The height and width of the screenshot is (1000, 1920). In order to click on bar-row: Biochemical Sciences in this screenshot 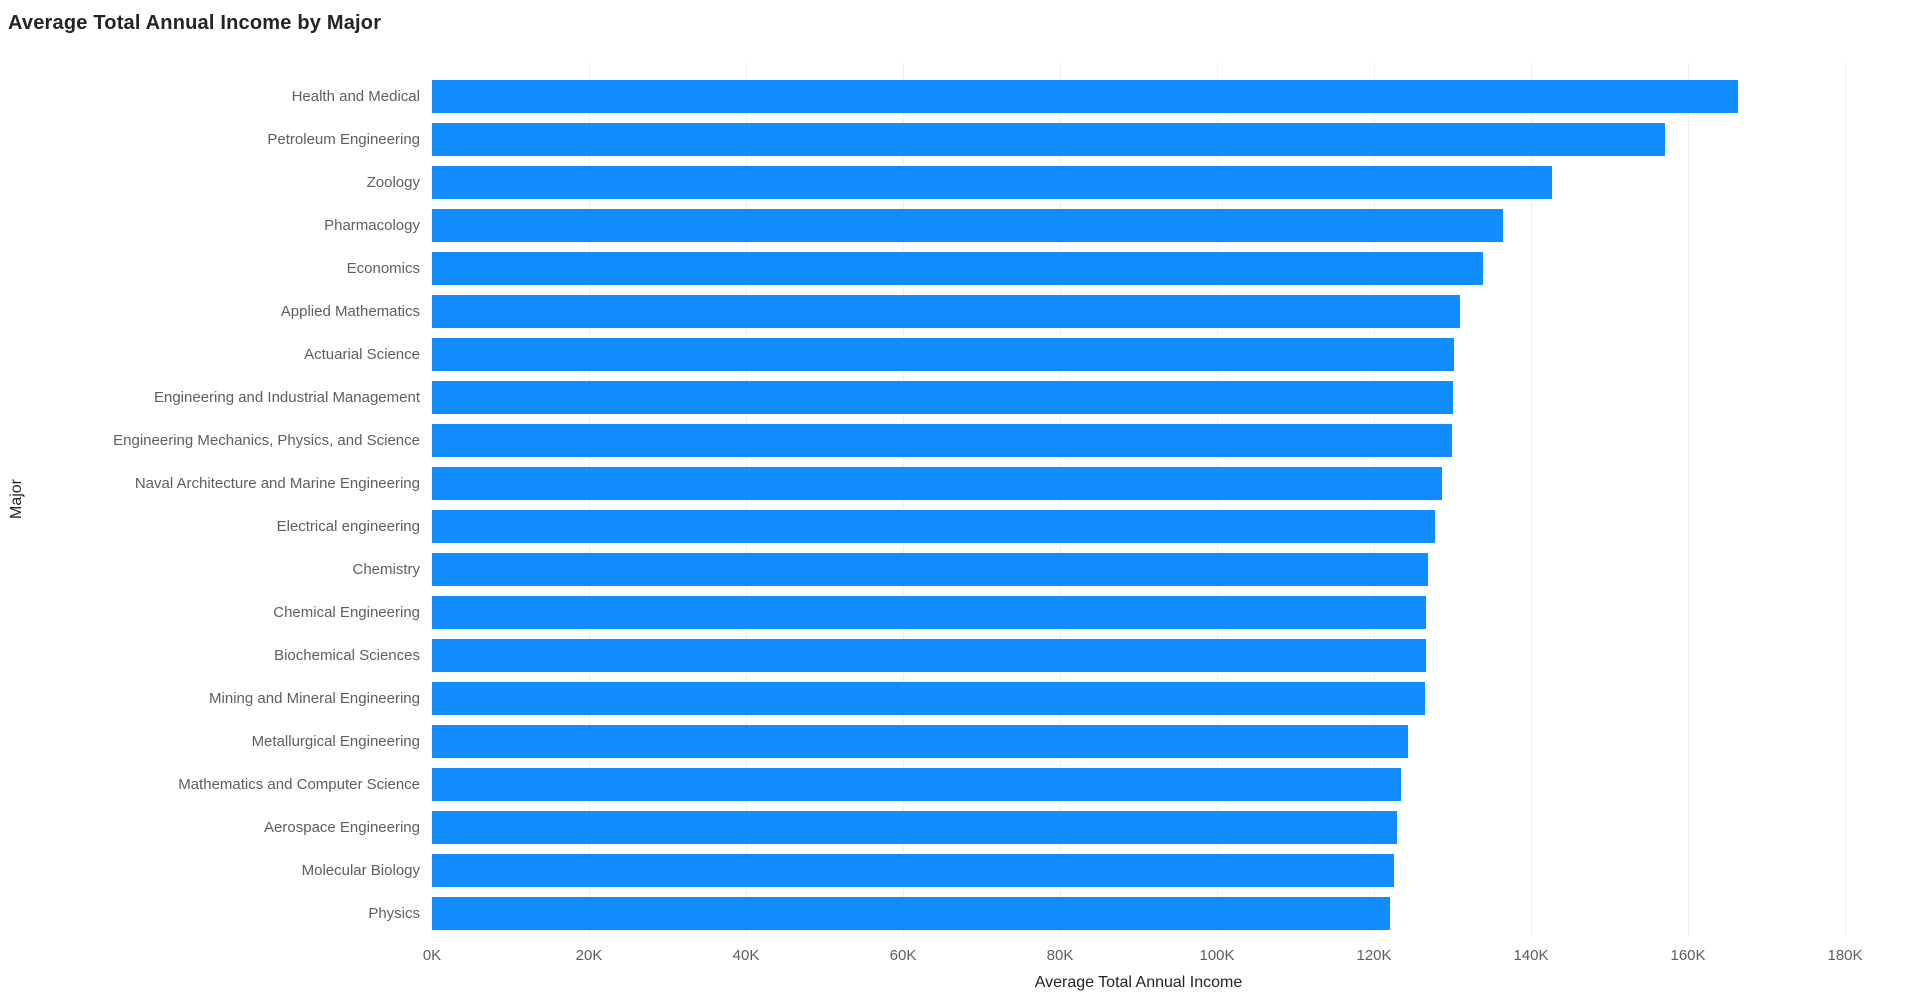, I will do `click(960, 655)`.